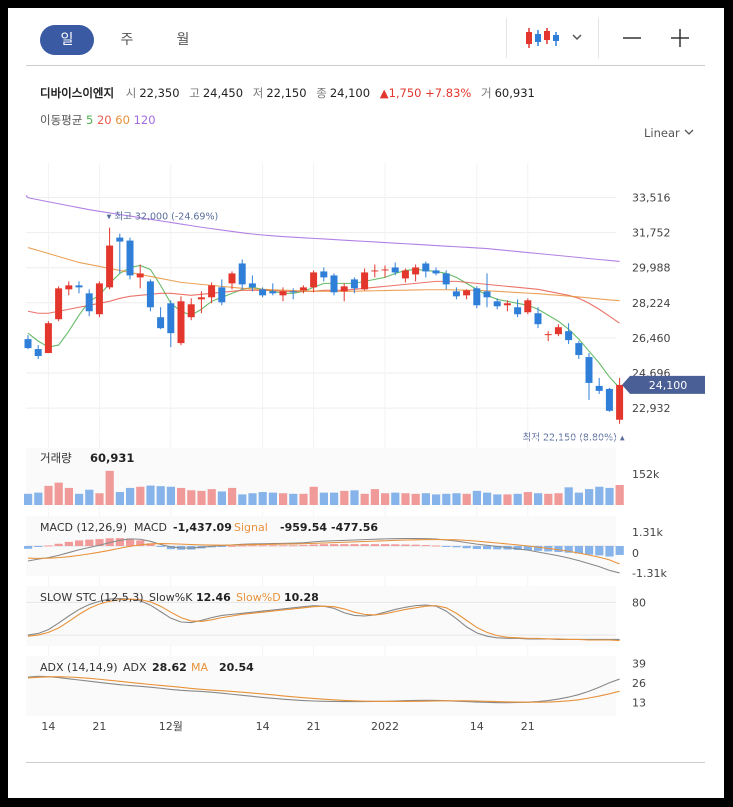  Describe the element at coordinates (651, 338) in the screenshot. I see `y-tick-label: 26,460` at that location.